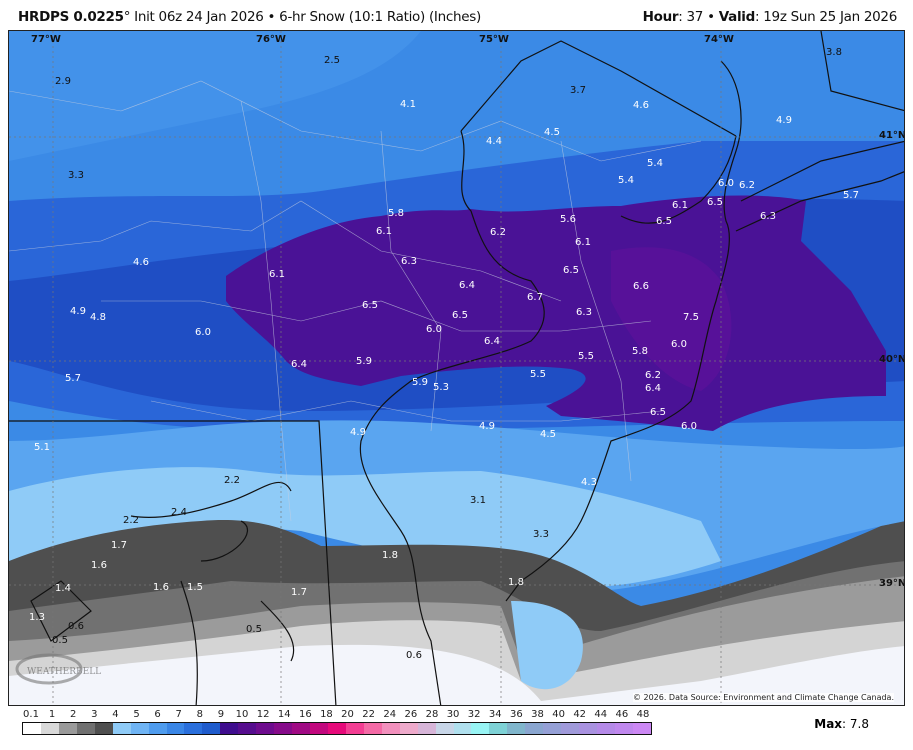 The width and height of the screenshot is (913, 750). I want to click on latitude-label: 41°N, so click(892, 135).